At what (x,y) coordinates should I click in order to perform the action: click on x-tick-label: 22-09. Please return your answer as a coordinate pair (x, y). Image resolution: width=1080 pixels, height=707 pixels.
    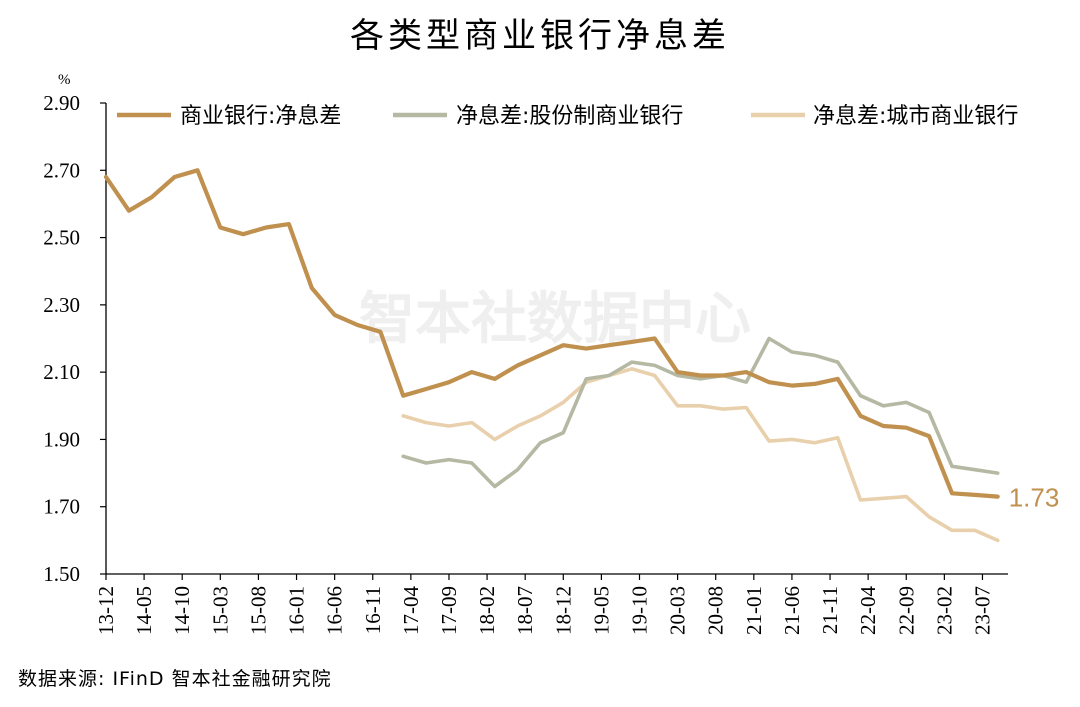
    Looking at the image, I should click on (906, 610).